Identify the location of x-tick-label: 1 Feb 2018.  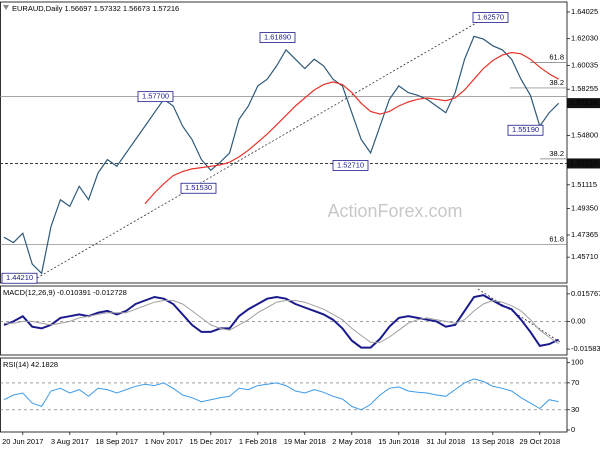
(258, 441).